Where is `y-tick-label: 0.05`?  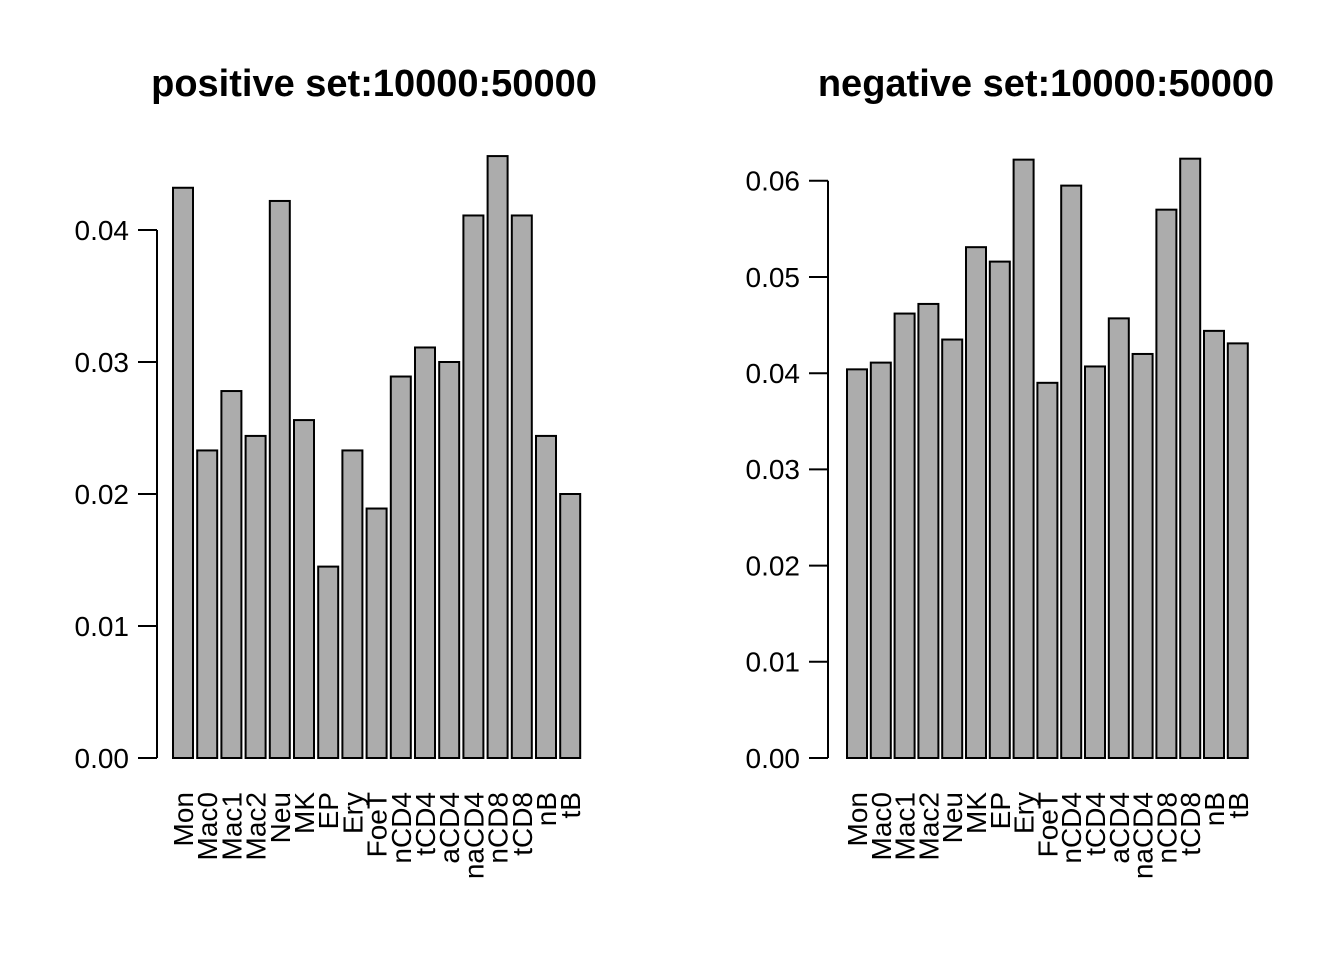
y-tick-label: 0.05 is located at coordinates (773, 277).